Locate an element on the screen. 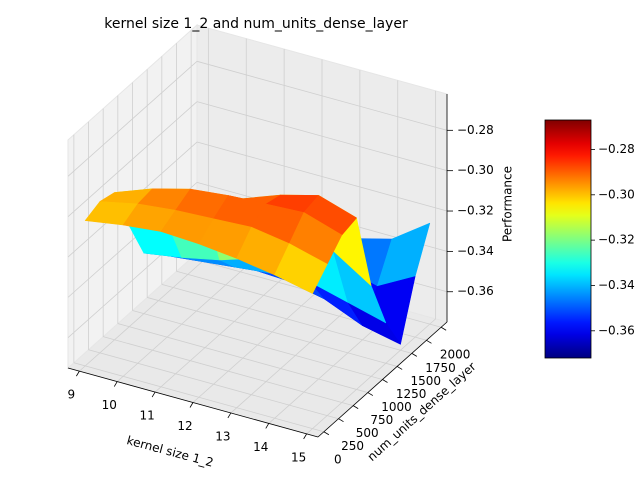  colorbar-tick-label: −0.28 is located at coordinates (616, 149).